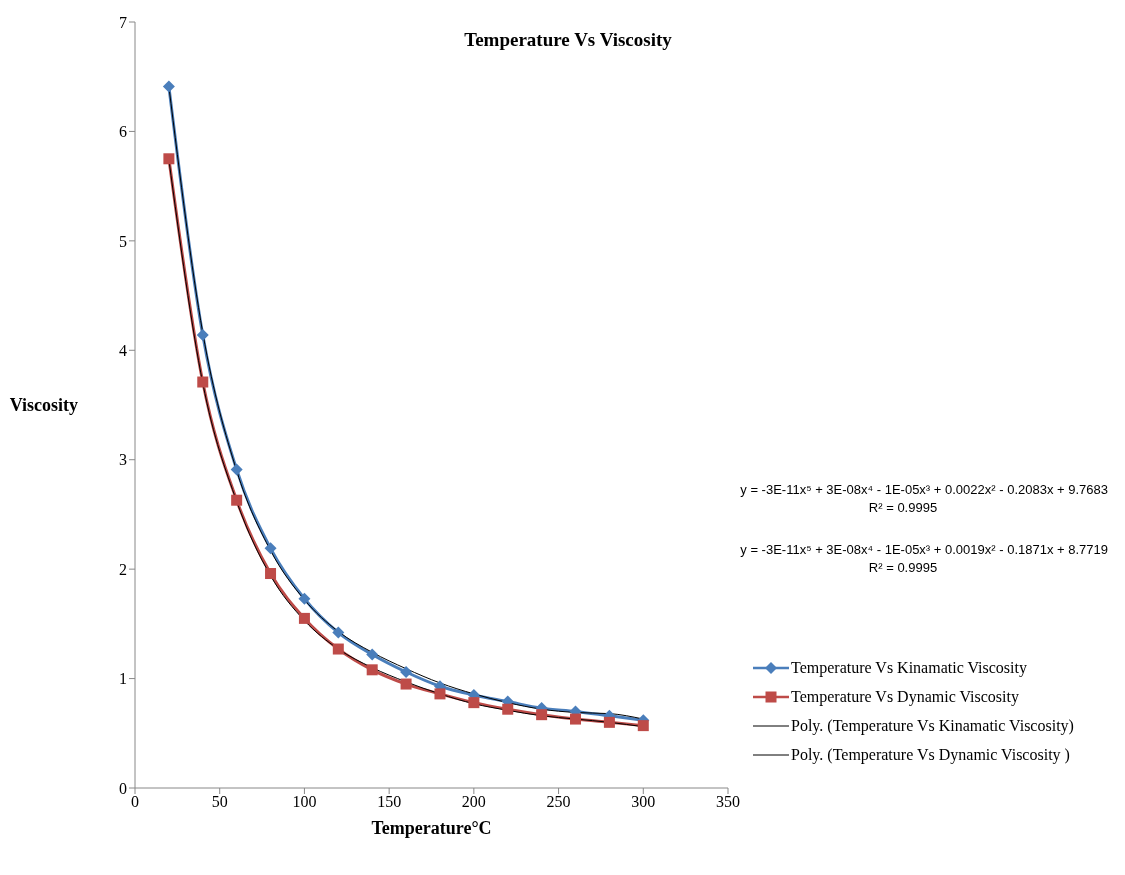  What do you see at coordinates (909, 667) in the screenshot?
I see `legend-label: Temperature Vs Kinamatic Viscosity` at bounding box center [909, 667].